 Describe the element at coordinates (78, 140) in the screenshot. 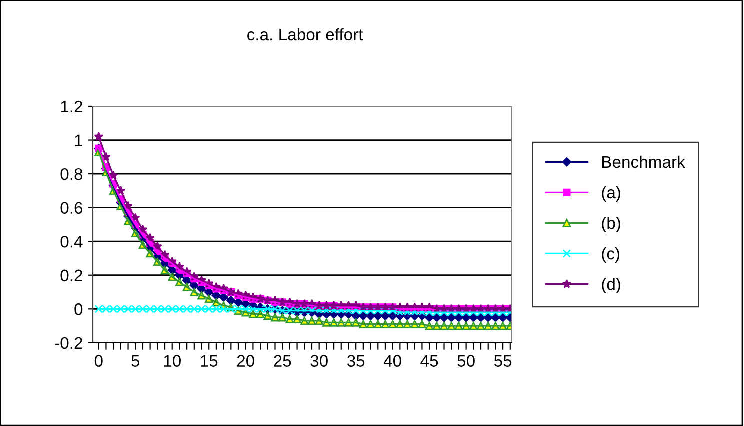

I see `y-tick-label: 1` at that location.